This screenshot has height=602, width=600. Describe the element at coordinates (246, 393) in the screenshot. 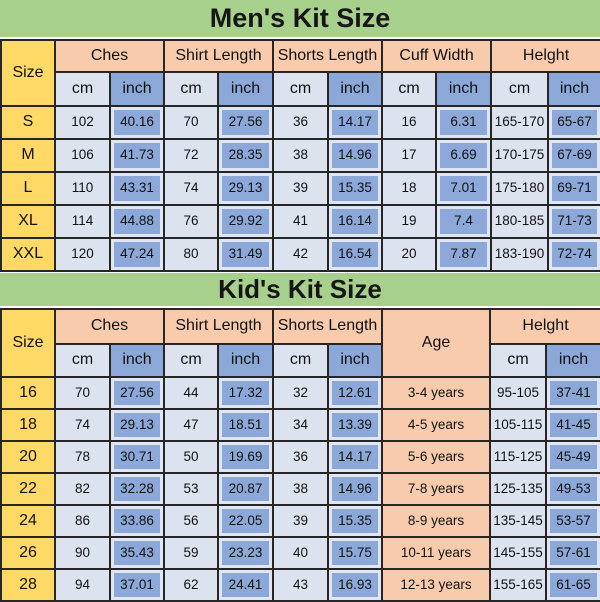

I see `value-cell-inch: 17.32` at that location.